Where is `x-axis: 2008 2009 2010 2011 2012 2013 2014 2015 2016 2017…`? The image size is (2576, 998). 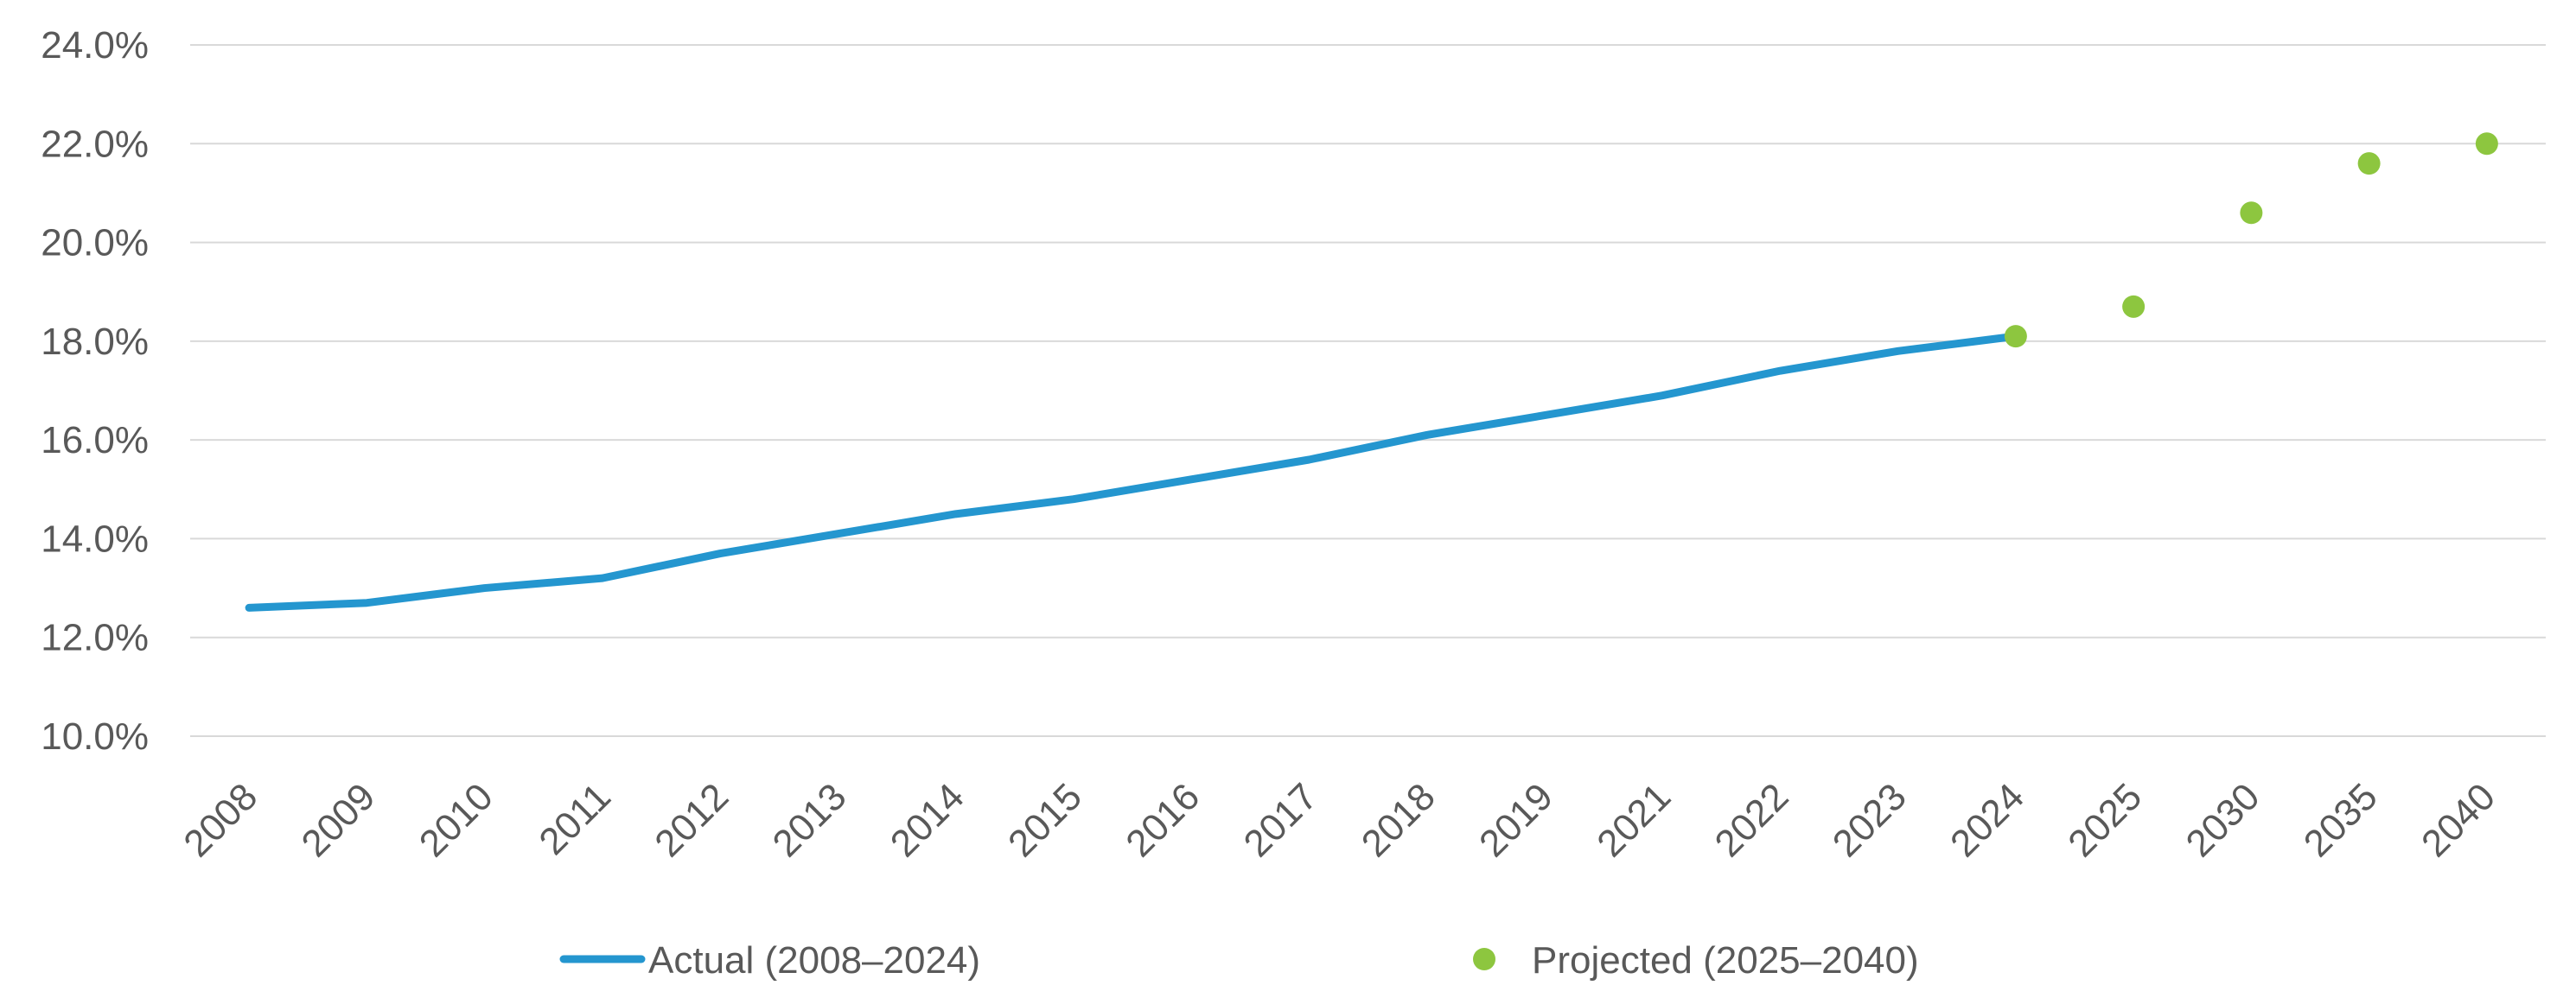 x-axis: 2008 2009 2010 2011 2012 2013 2014 2015 2016 2017… is located at coordinates (1339, 820).